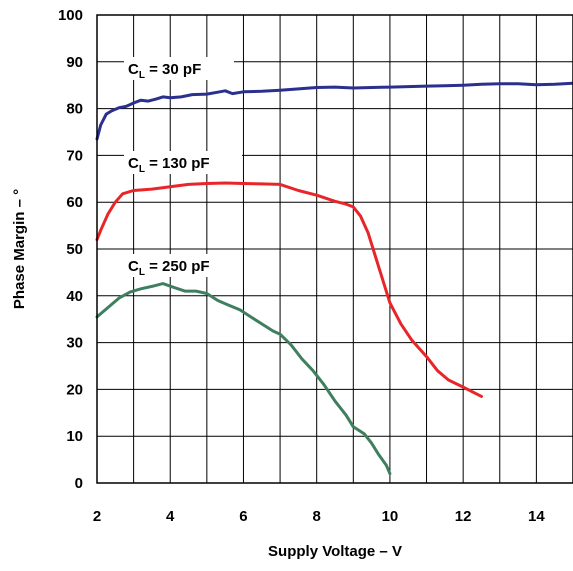 Image resolution: width=573 pixels, height=571 pixels. What do you see at coordinates (74, 343) in the screenshot?
I see `y-tick-label: 30` at bounding box center [74, 343].